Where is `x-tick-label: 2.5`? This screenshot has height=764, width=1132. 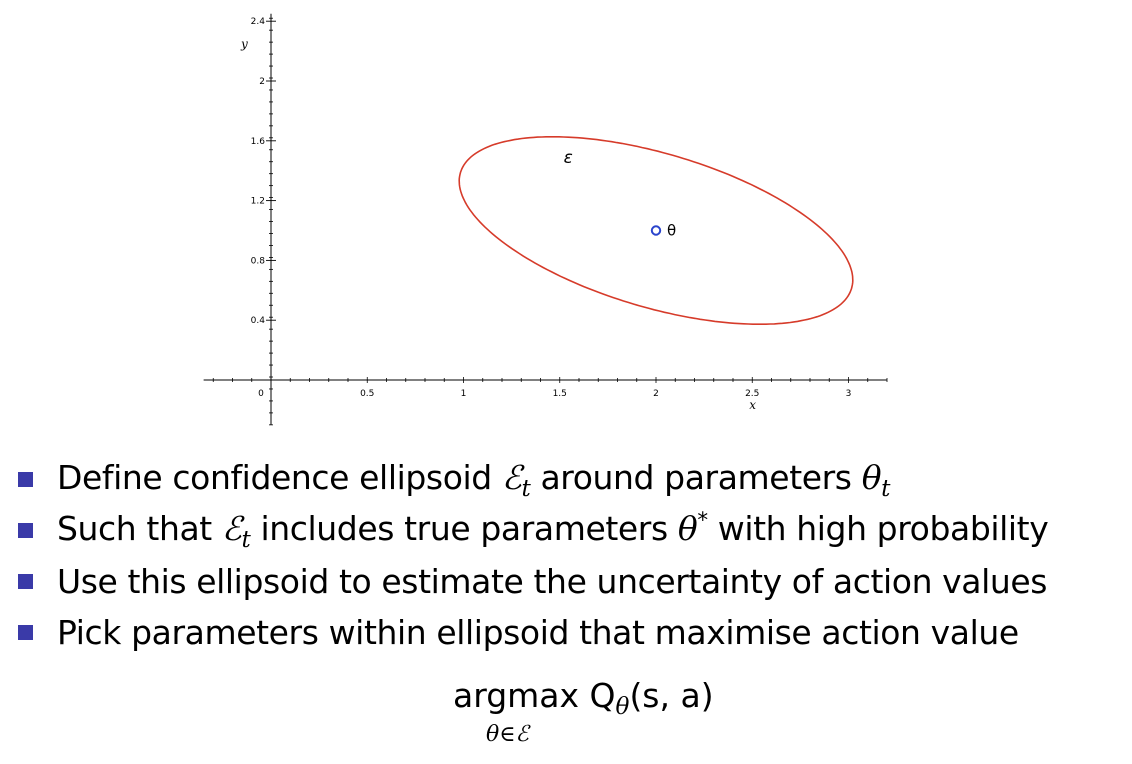
x-tick-label: 2.5 is located at coordinates (752, 394).